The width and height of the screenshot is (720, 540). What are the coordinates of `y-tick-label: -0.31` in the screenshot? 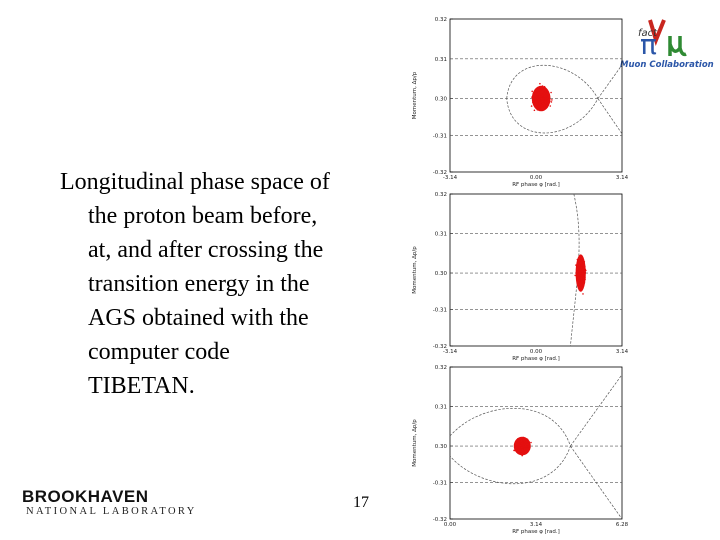 It's located at (440, 136).